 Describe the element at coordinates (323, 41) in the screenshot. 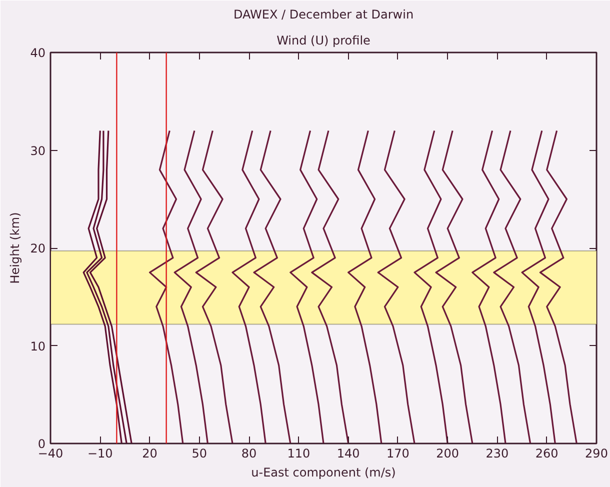

I see `chart-subtitle: Wind (U) profile` at that location.